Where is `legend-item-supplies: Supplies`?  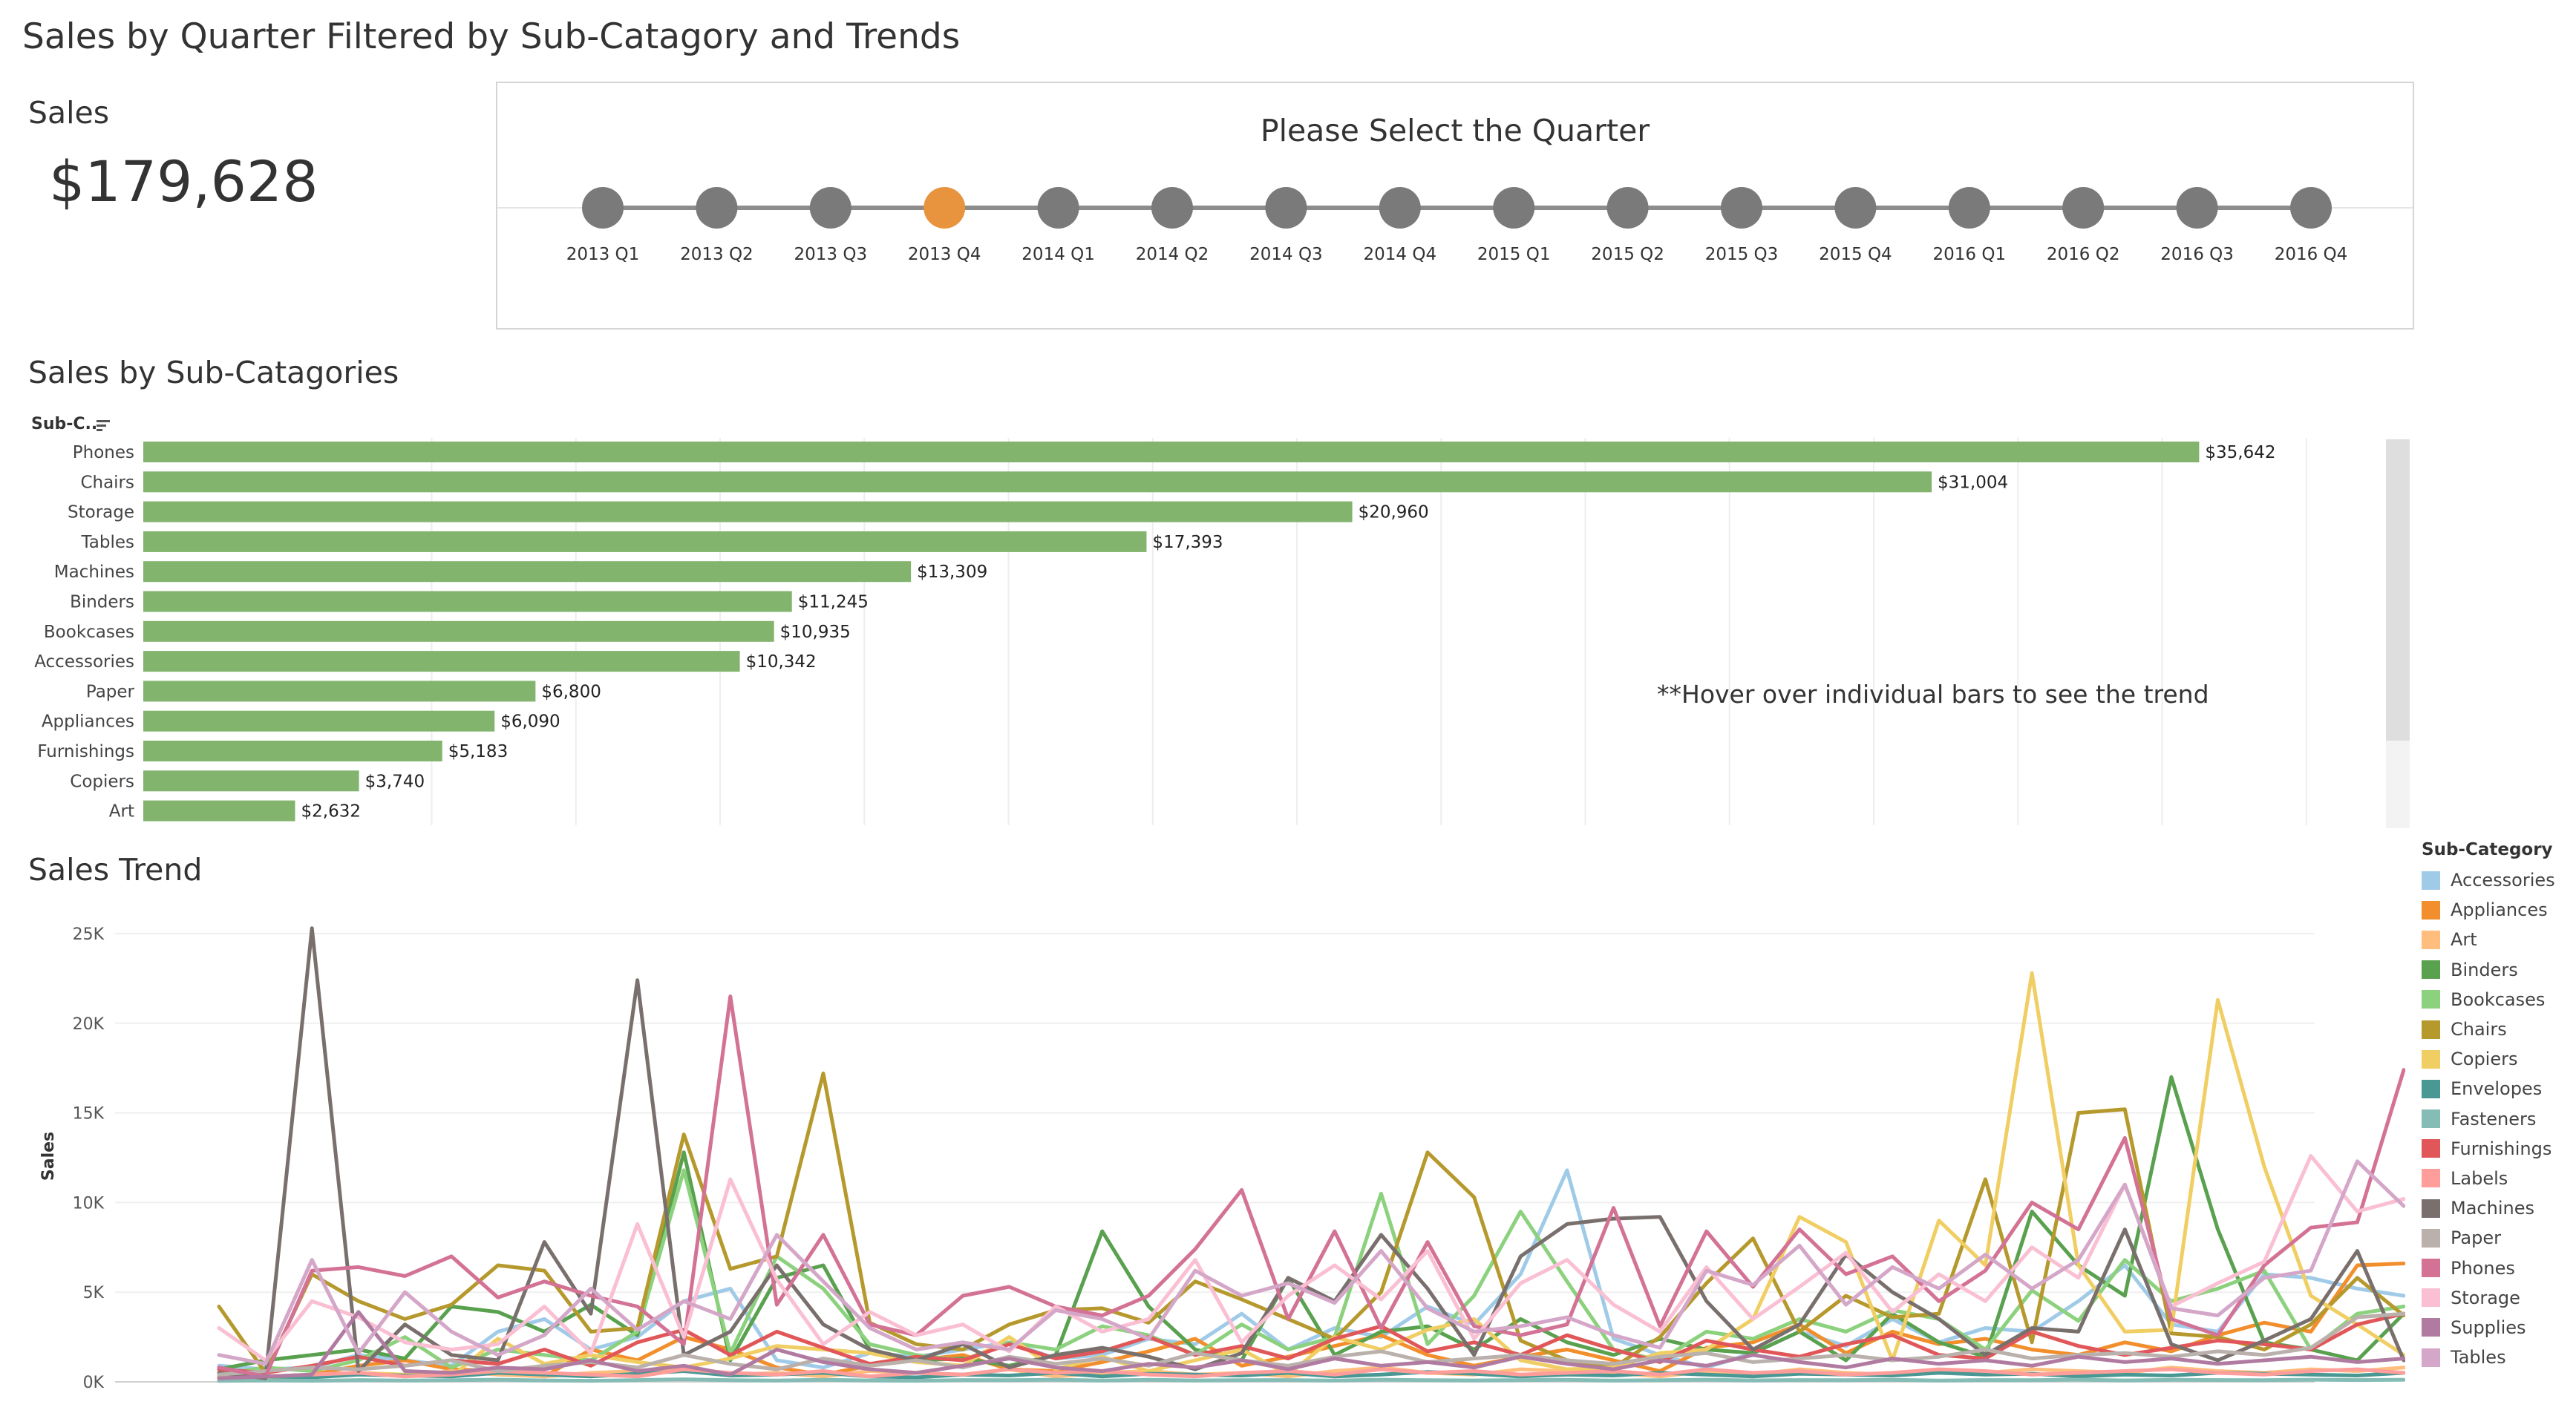
legend-item-supplies: Supplies is located at coordinates (2496, 1327).